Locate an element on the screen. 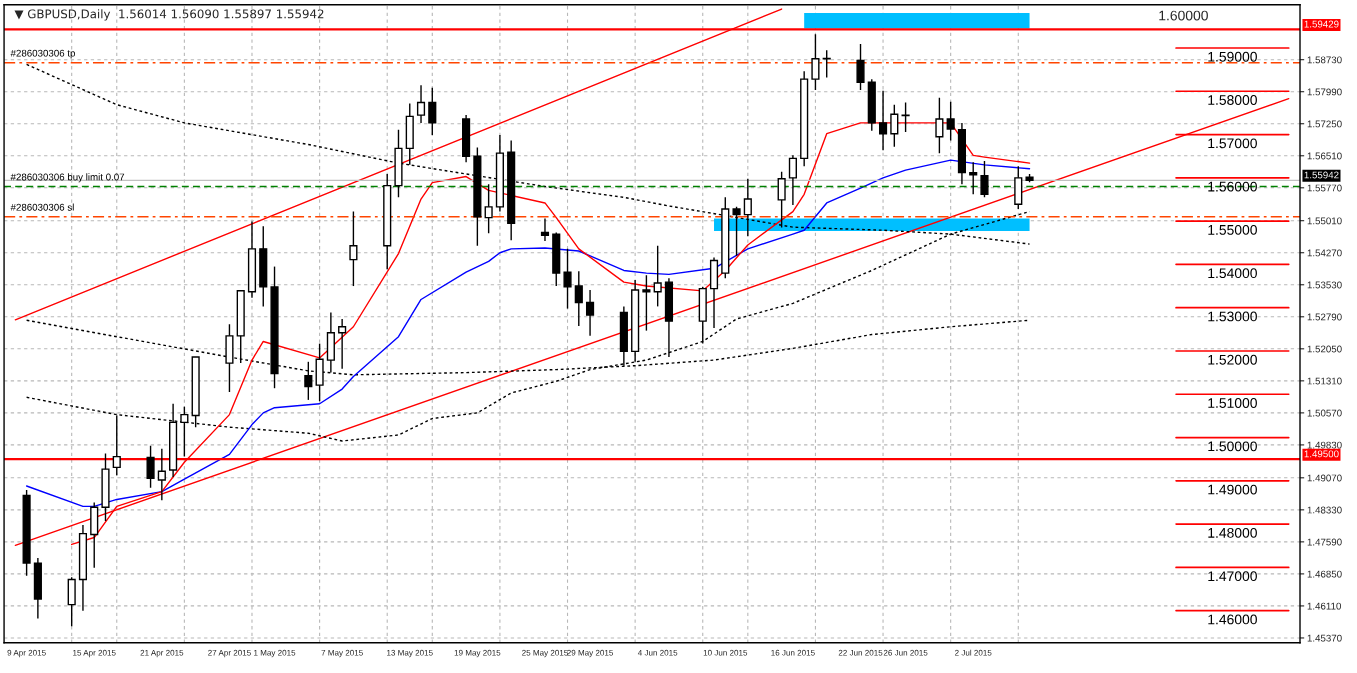 This screenshot has height=673, width=1357. ref-line-label: #286030306 tp is located at coordinates (43, 54).